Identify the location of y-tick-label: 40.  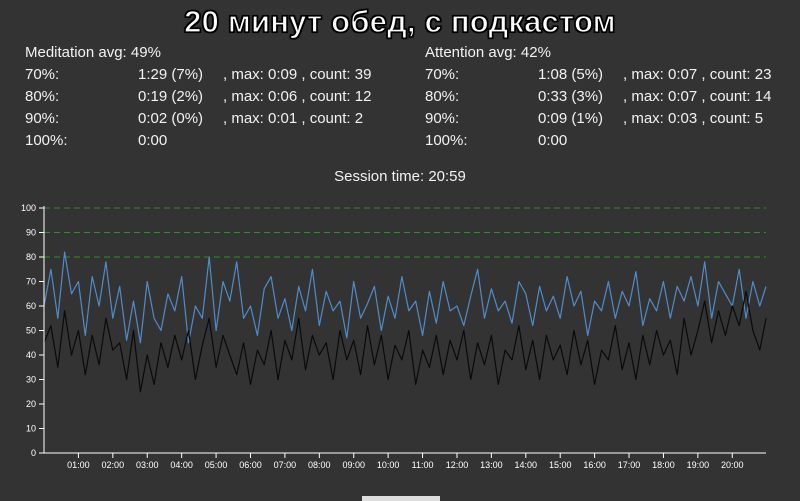
(31, 355).